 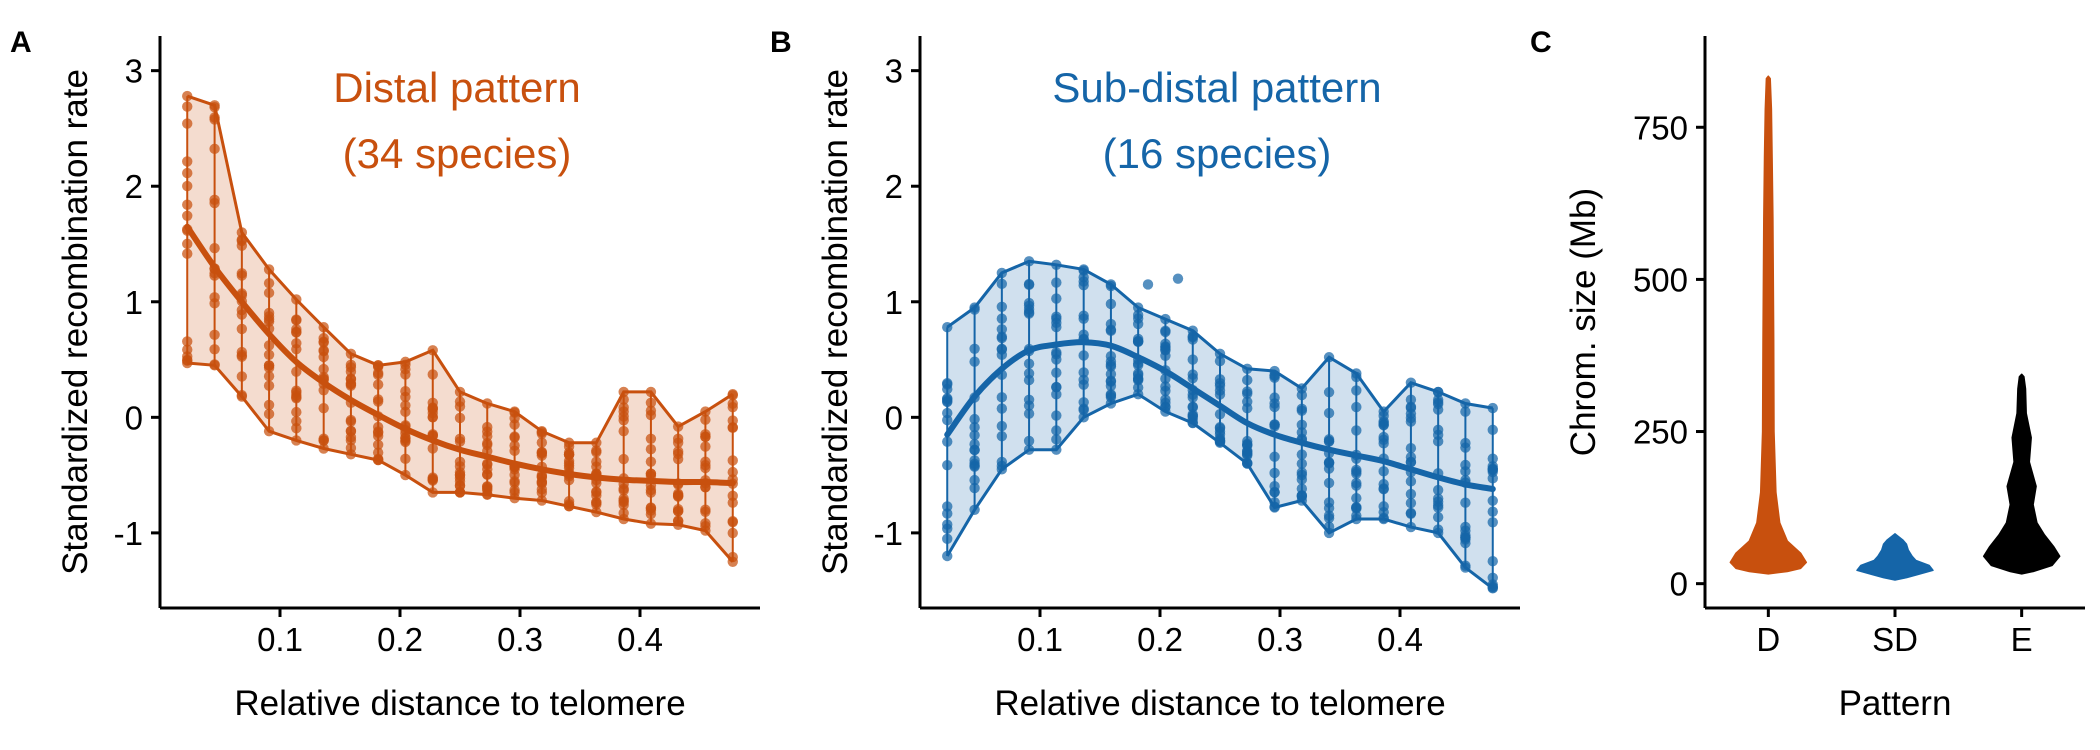 I want to click on x-axis-title: Relative distance to telomere, so click(x=459, y=703).